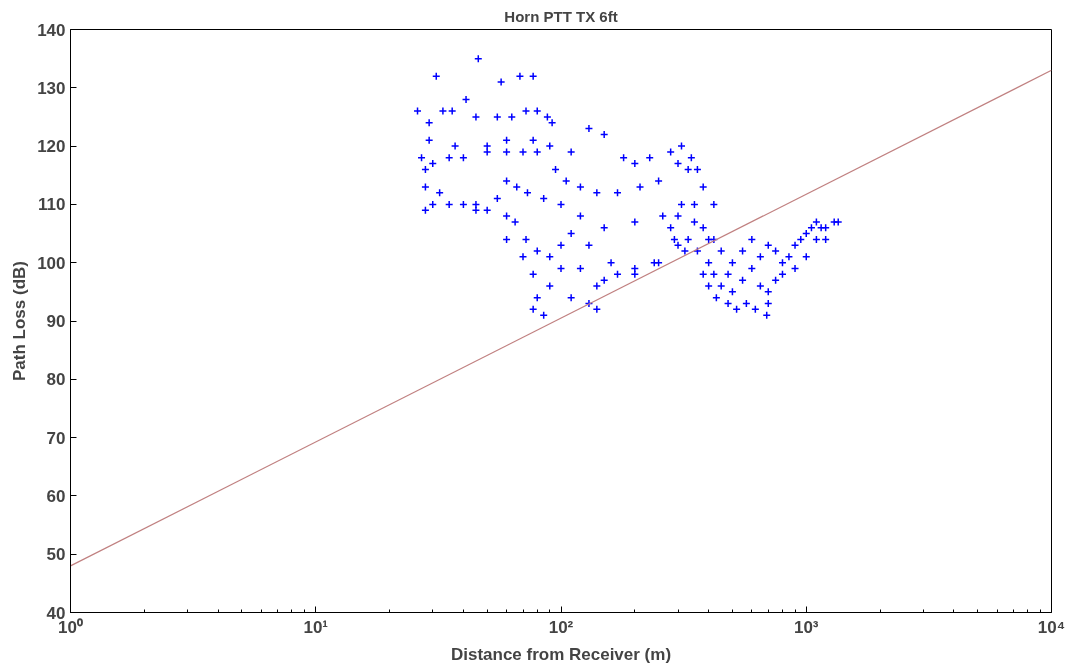  I want to click on x-axis-title: Distance from Receiver (m), so click(561, 654).